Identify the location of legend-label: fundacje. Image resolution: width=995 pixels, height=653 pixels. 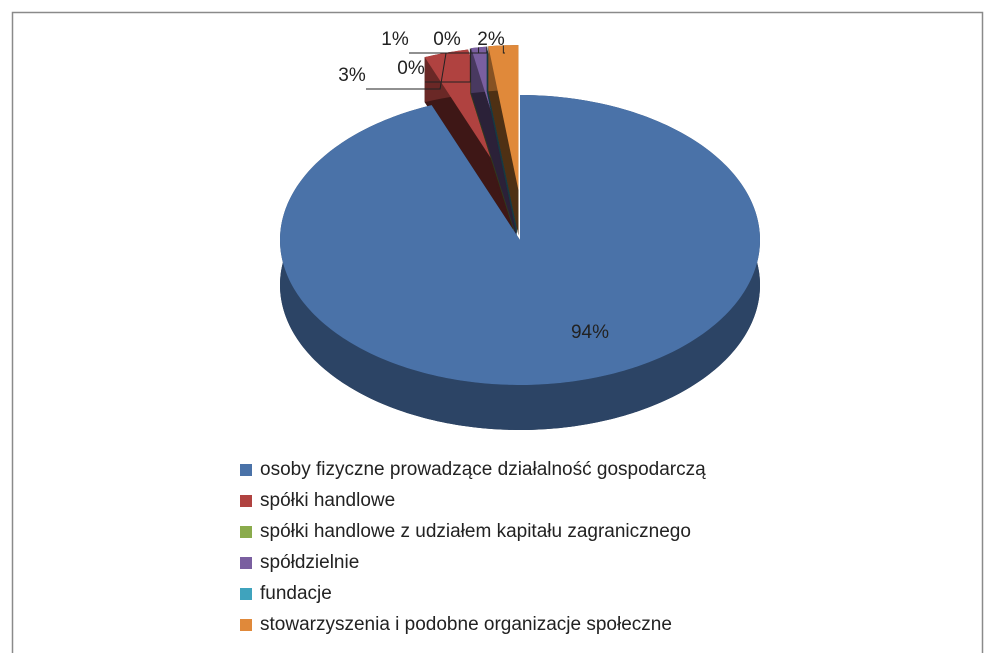
(296, 593).